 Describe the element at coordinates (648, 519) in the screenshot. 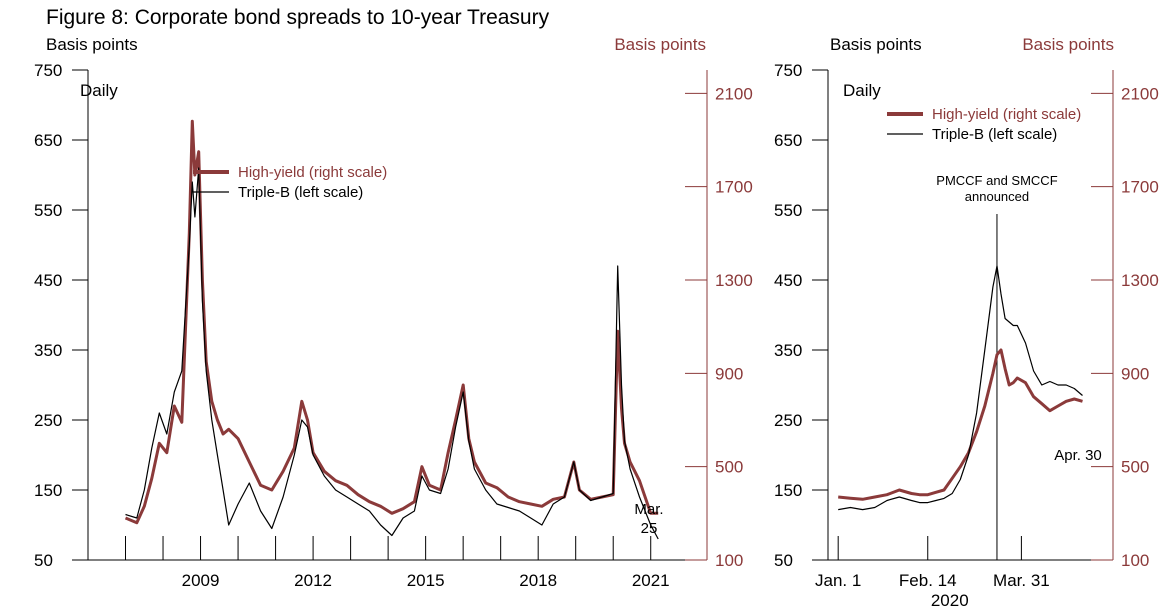

I see `end-date-annotation: Mar. 25` at that location.